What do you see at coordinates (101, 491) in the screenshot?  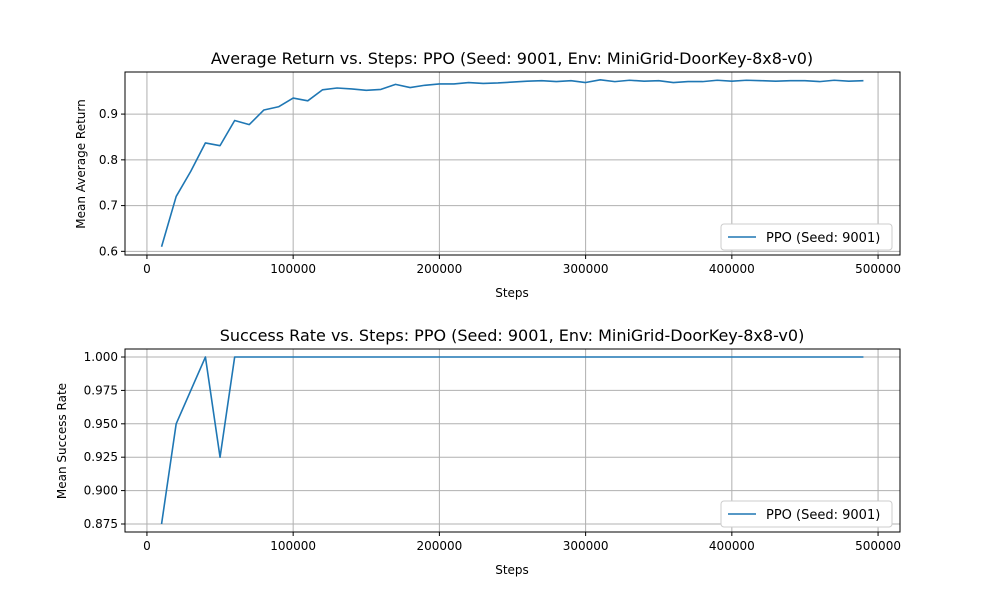 I see `y-tick-label: 0.900` at bounding box center [101, 491].